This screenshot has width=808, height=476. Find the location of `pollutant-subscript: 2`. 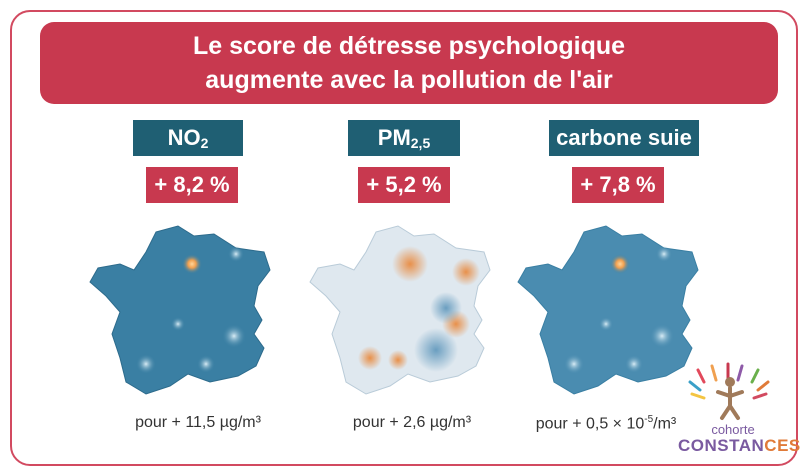

pollutant-subscript: 2 is located at coordinates (204, 143).